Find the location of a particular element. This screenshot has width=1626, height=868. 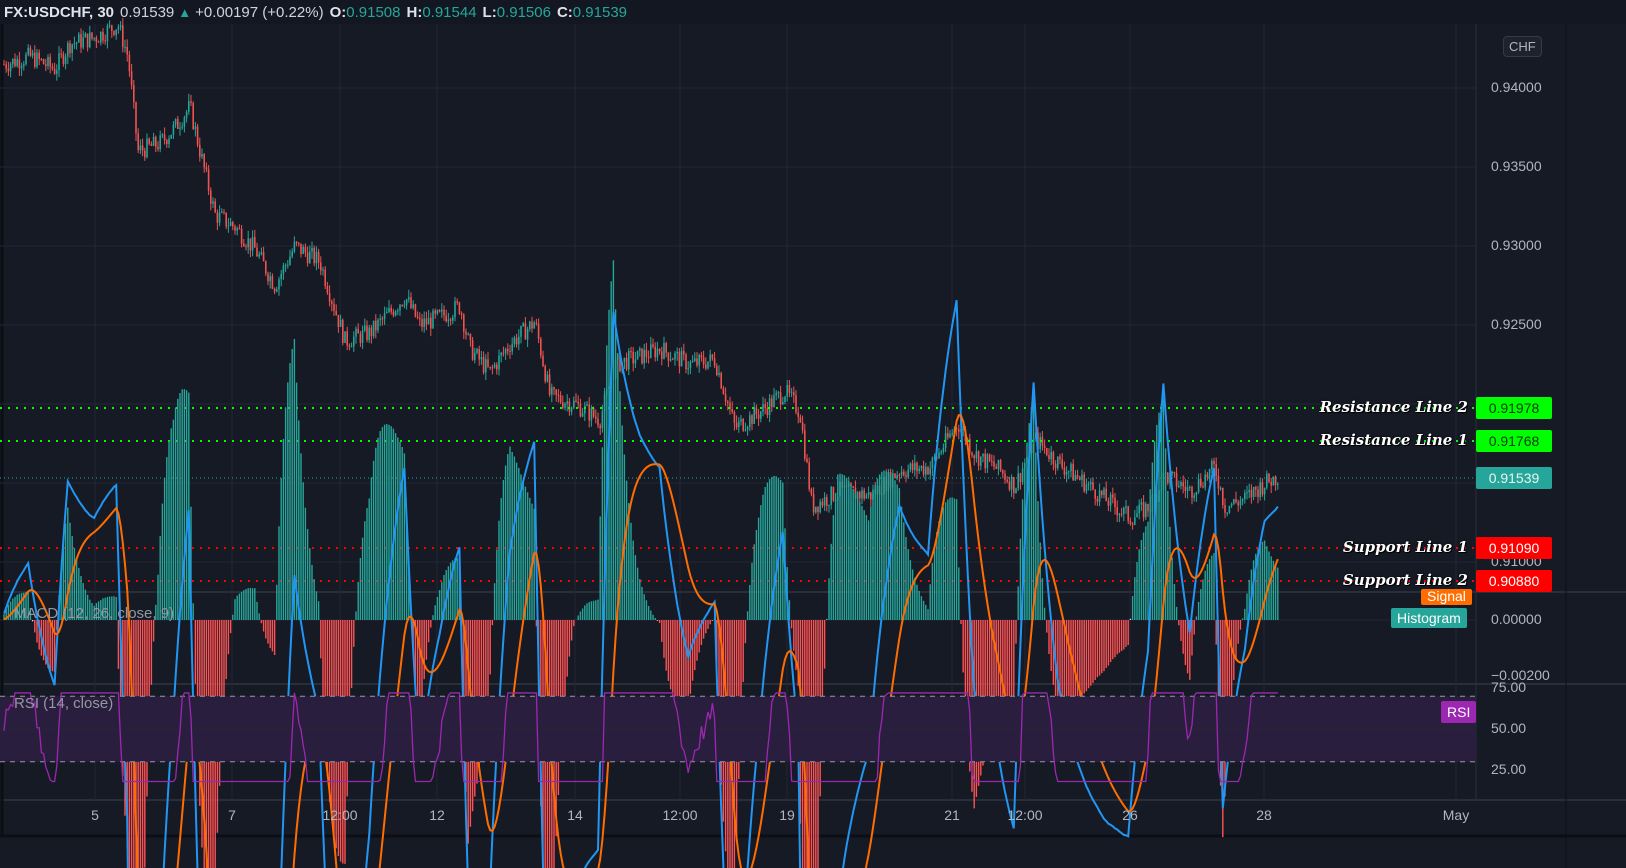

time-tick-label: 12 is located at coordinates (437, 815).